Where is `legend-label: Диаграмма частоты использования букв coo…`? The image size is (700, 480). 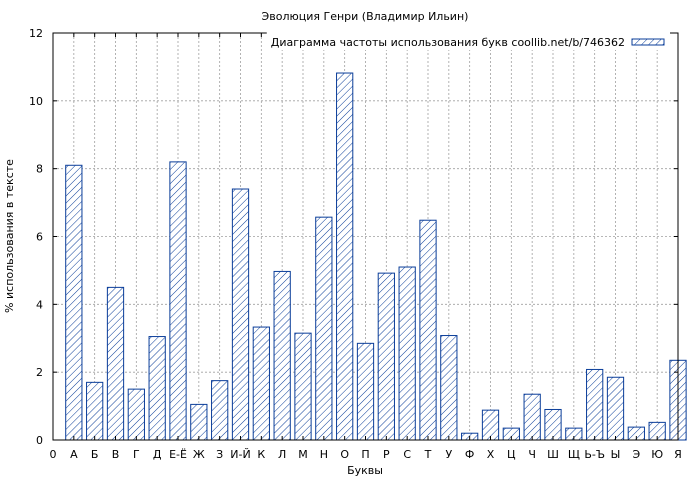
legend-label: Диаграмма частоты использования букв coo… is located at coordinates (448, 42).